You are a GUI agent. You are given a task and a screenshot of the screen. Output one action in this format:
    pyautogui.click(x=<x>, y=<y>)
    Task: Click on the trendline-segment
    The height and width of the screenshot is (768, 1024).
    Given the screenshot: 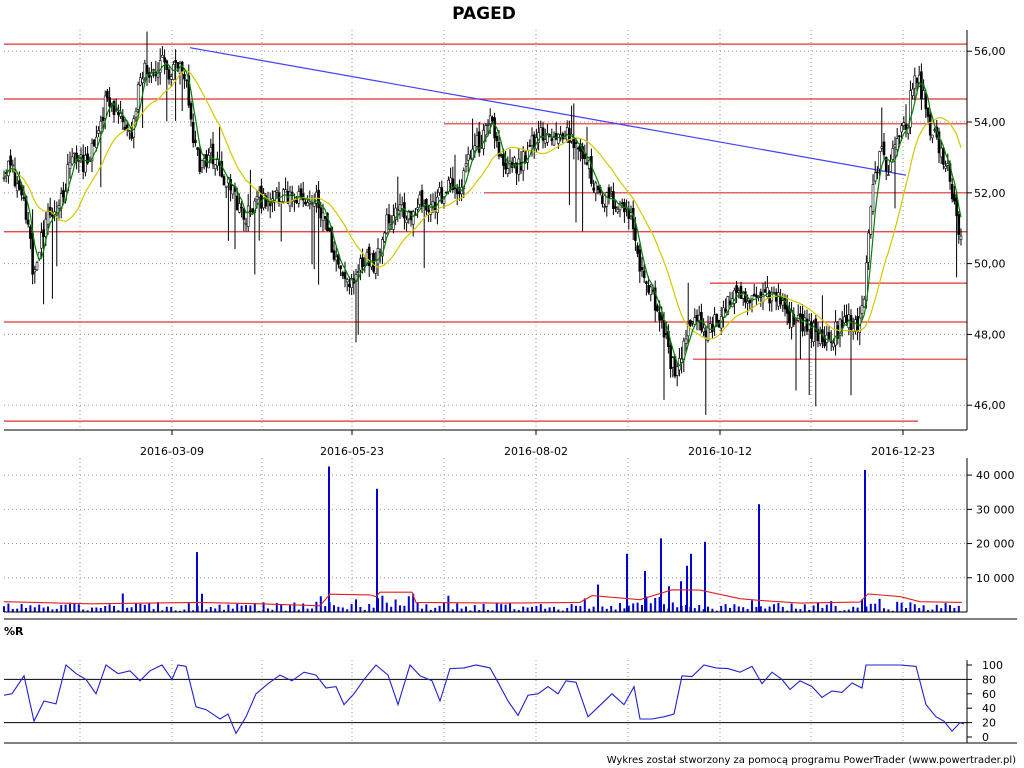 What is the action you would take?
    pyautogui.click(x=548, y=111)
    